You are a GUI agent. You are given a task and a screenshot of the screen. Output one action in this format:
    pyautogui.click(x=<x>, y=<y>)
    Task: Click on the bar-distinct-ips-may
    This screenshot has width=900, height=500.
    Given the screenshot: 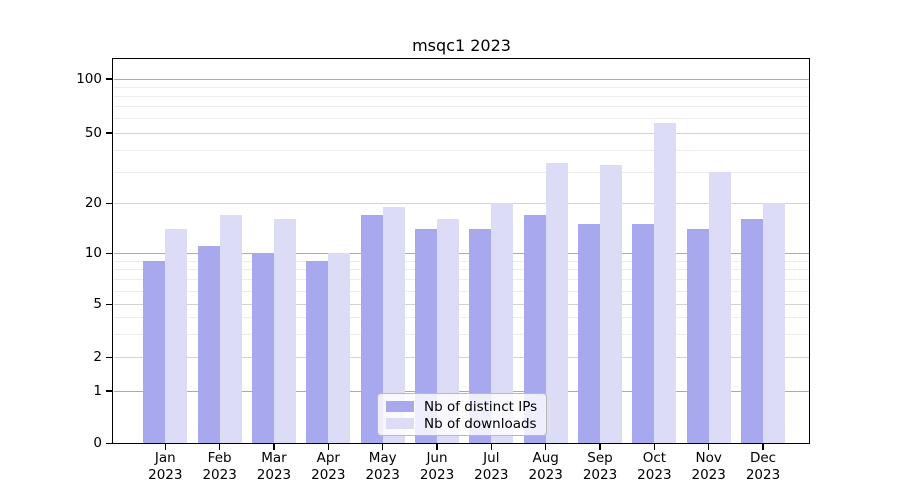 What is the action you would take?
    pyautogui.click(x=371, y=329)
    